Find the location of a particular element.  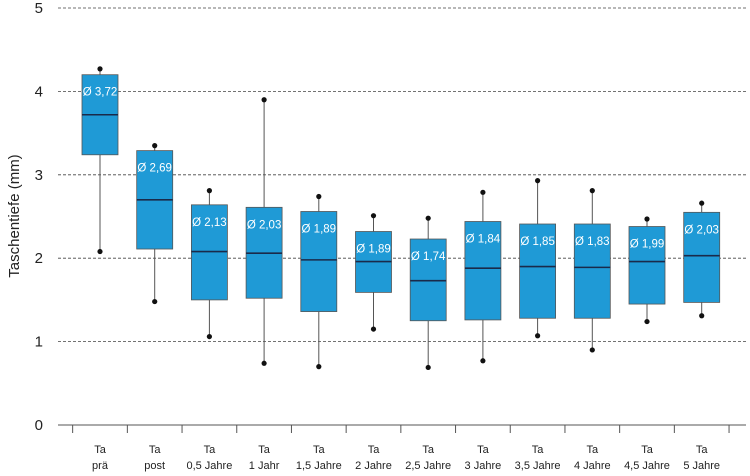

box-group: Ø 1,84 is located at coordinates (483, 276).